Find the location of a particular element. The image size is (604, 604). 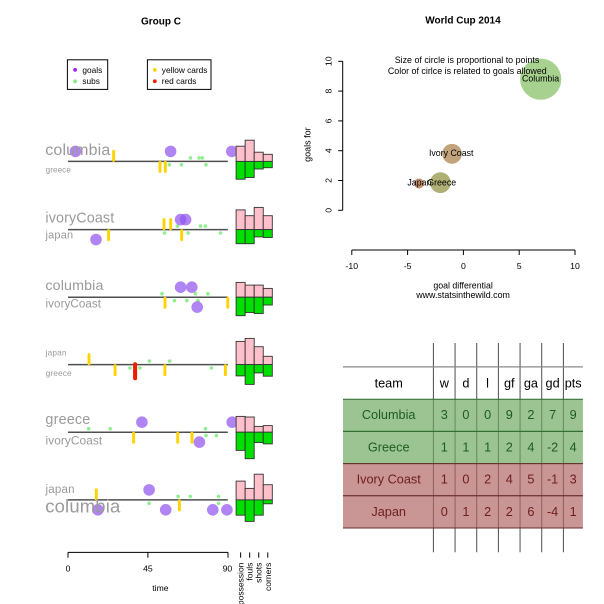

svg-text: goal differential is located at coordinates (463, 285).